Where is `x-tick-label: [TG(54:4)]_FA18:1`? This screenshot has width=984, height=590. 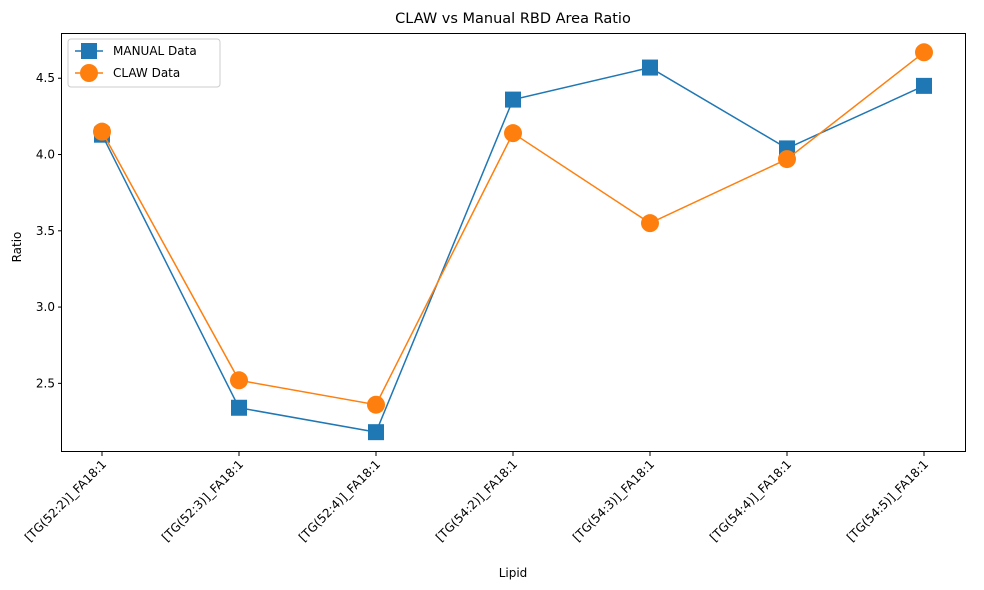 x-tick-label: [TG(54:4)]_FA18:1 is located at coordinates (750, 500).